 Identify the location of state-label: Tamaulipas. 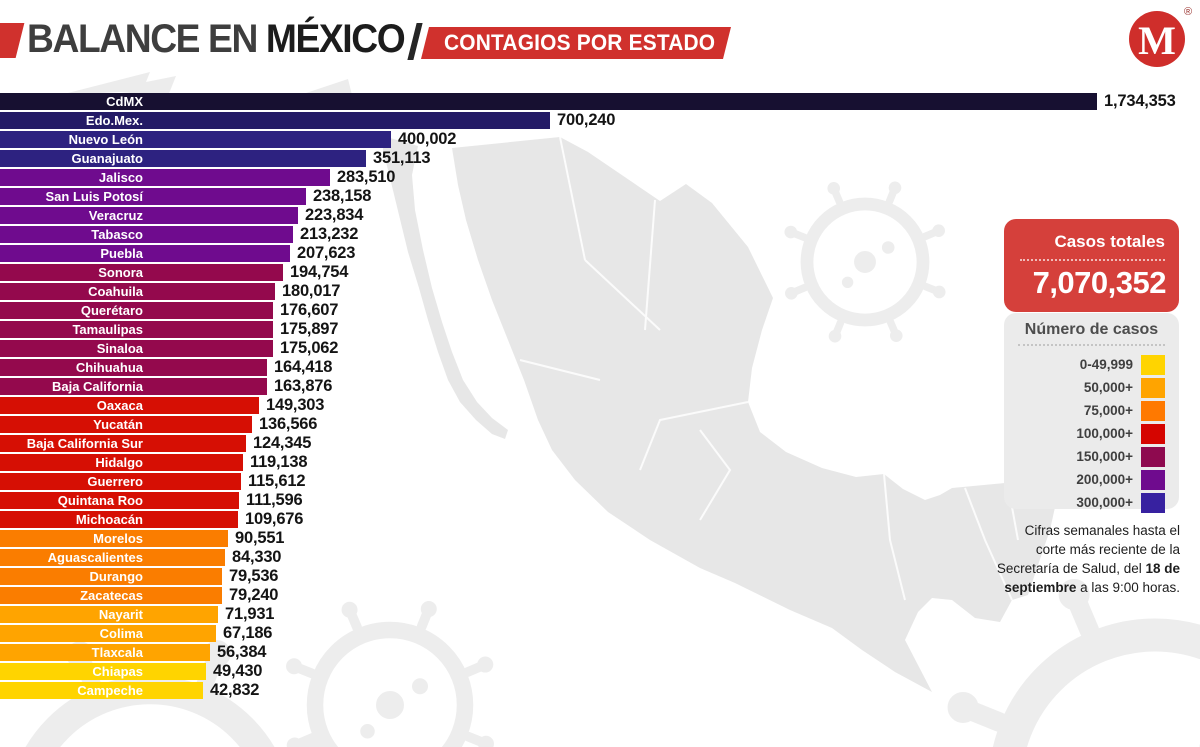
(107, 329).